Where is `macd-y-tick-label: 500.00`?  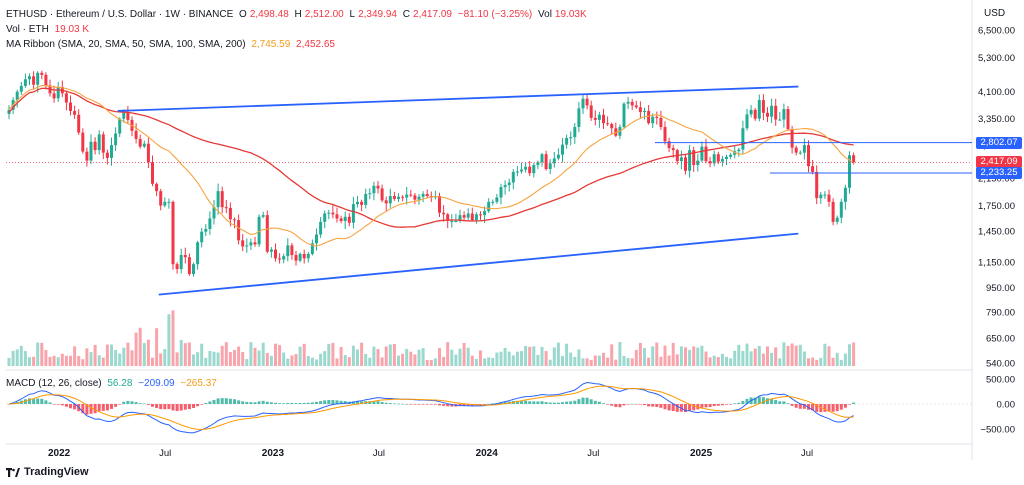
macd-y-tick-label: 500.00 is located at coordinates (1000, 380).